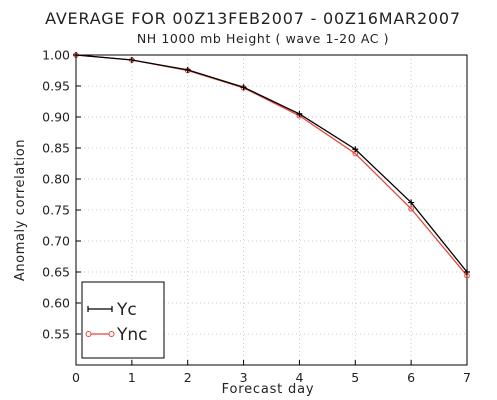  I want to click on x-axis-label: Forecast day, so click(268, 389).